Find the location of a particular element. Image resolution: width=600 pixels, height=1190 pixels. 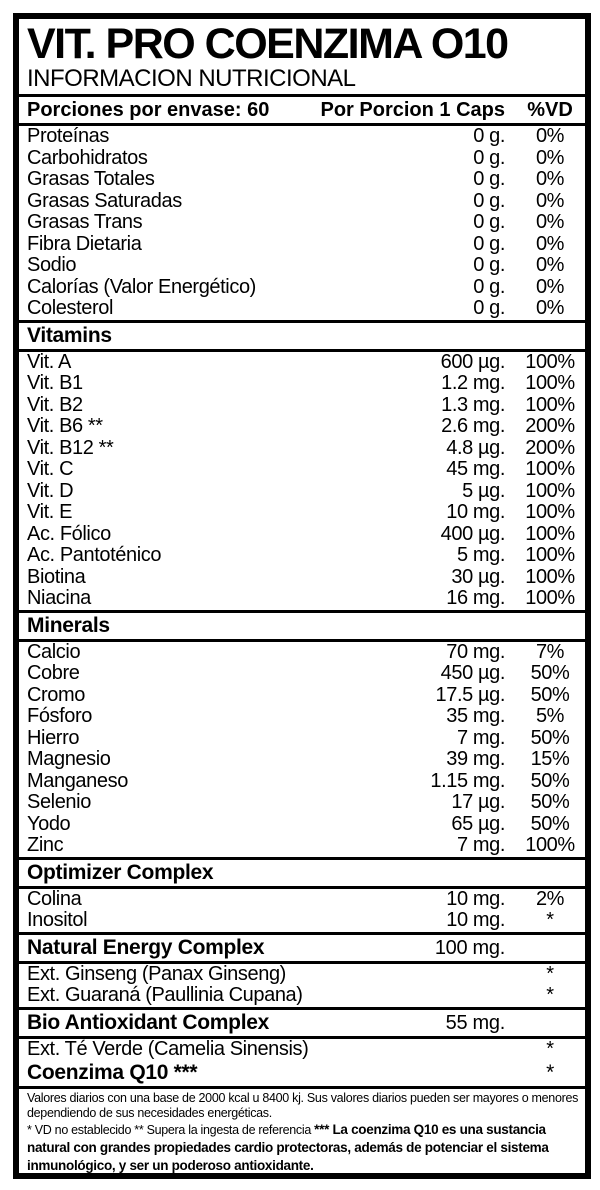

nutrient-daily-value: 15% is located at coordinates (550, 759).